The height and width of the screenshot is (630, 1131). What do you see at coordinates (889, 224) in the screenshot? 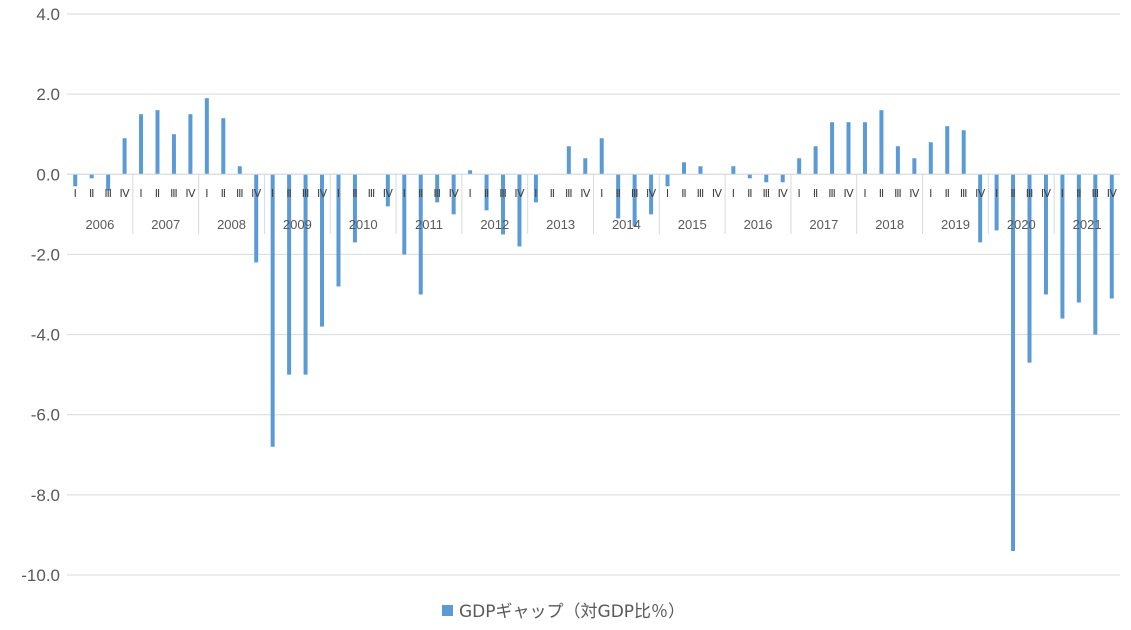
I see `year-tick-label: 2018` at bounding box center [889, 224].